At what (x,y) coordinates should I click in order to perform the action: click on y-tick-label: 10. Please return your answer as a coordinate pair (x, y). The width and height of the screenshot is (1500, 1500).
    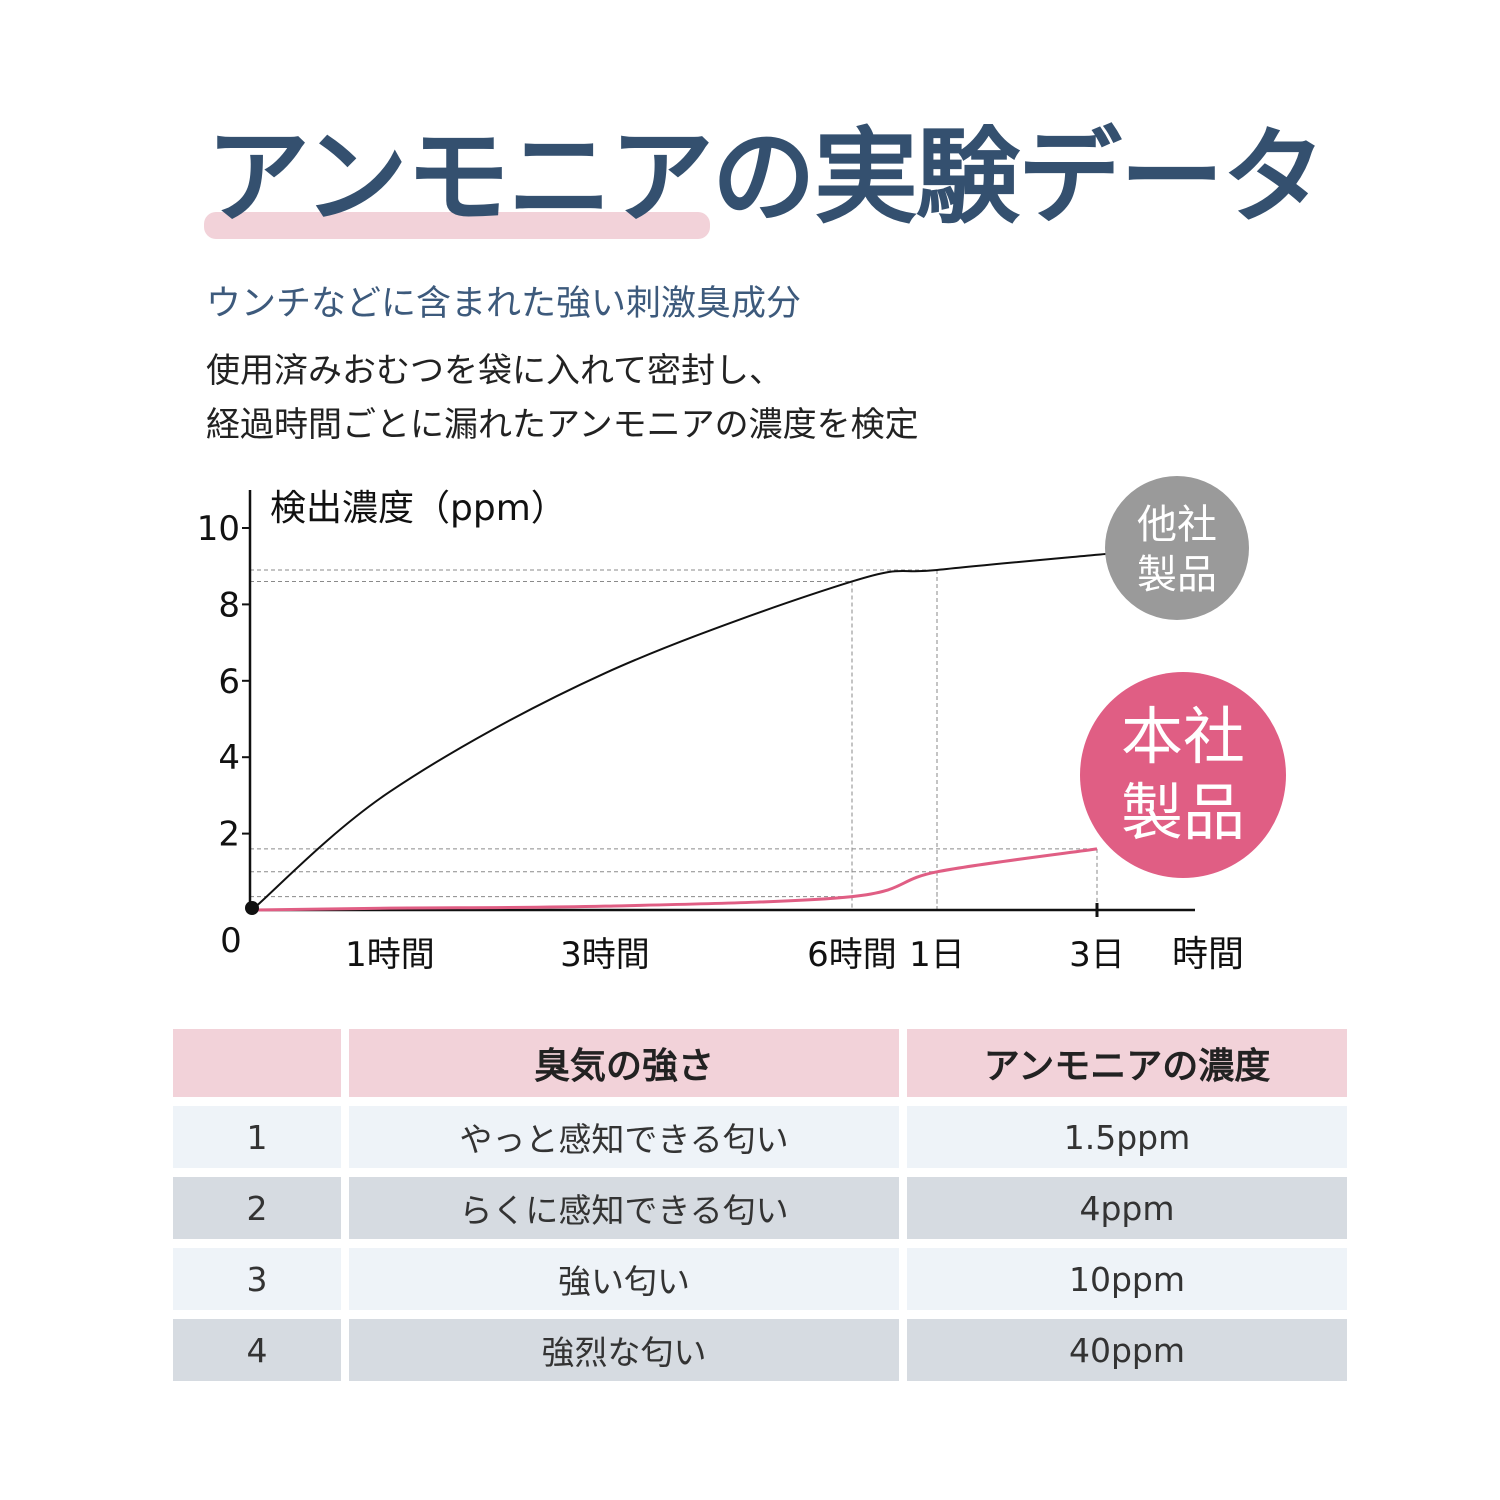
    Looking at the image, I should click on (218, 529).